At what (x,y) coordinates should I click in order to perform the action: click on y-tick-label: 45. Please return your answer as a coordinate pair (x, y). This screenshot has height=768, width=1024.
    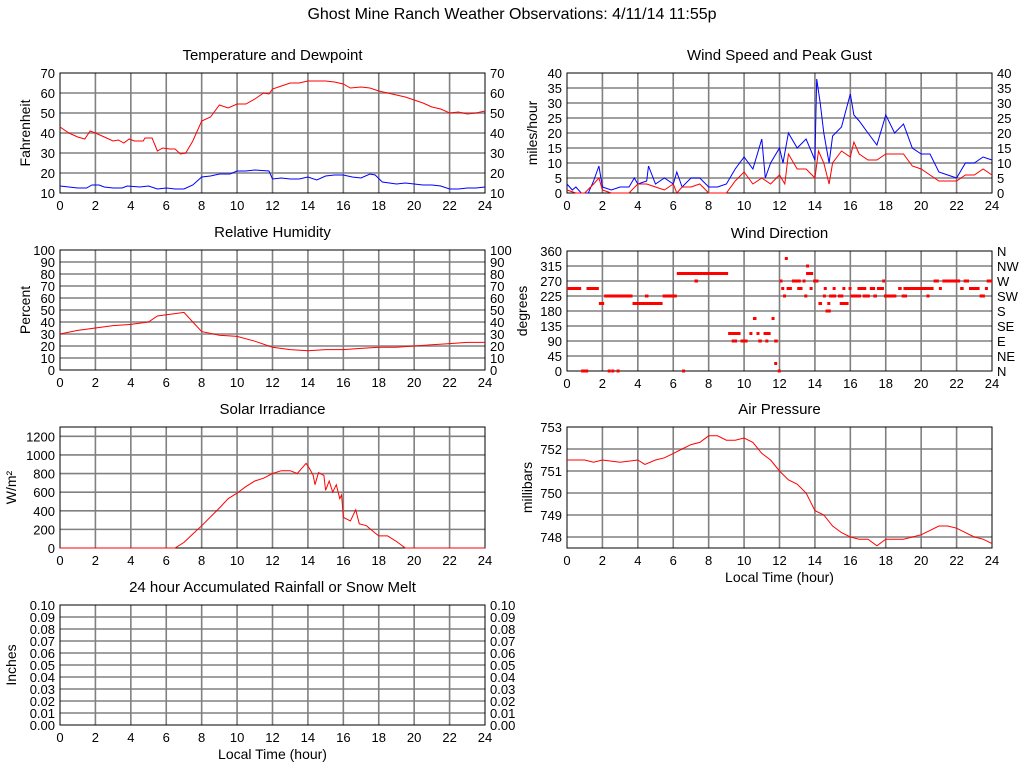
    Looking at the image, I should click on (555, 356).